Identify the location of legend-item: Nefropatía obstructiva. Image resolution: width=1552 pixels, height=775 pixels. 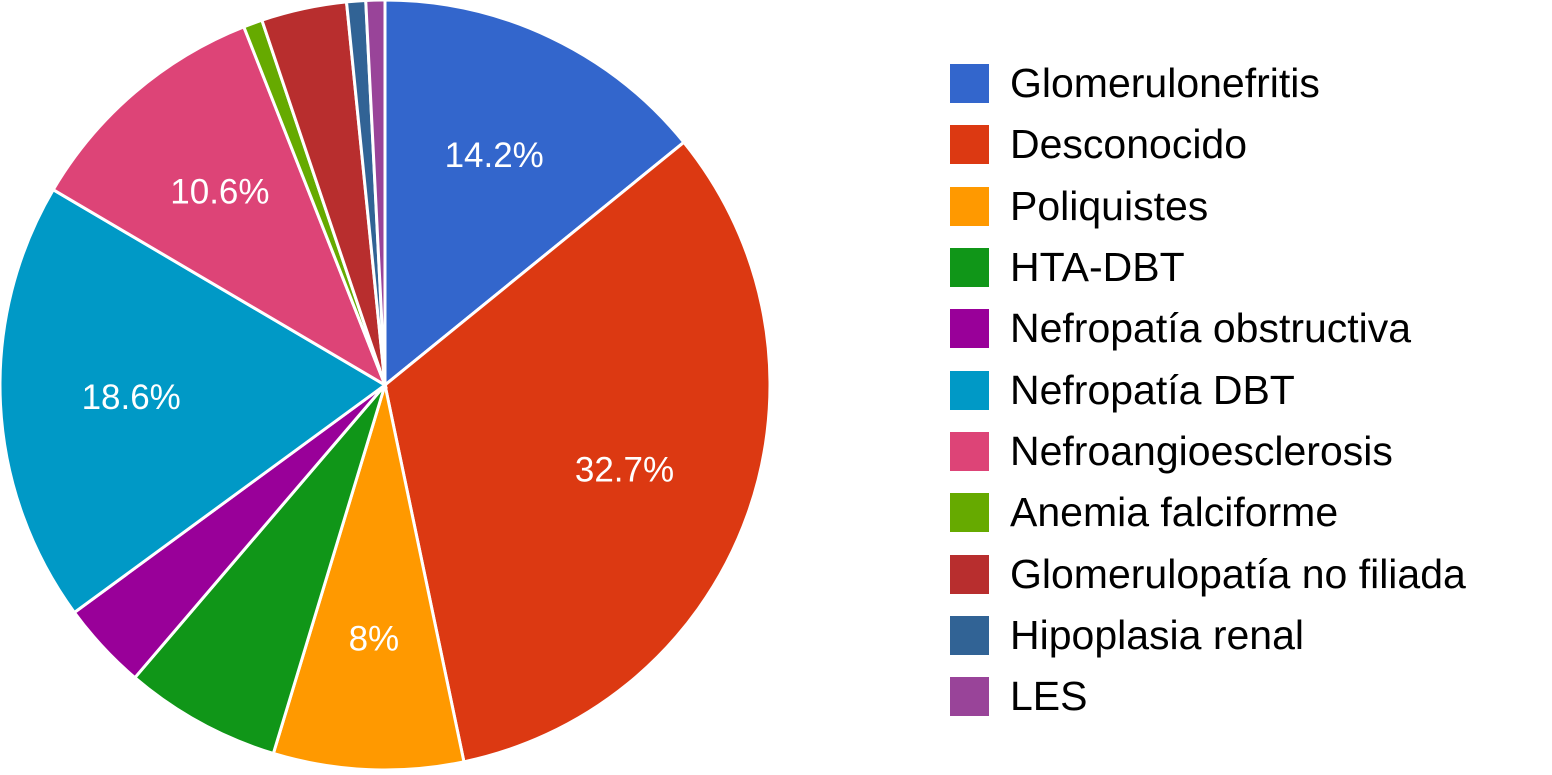
(1250, 328).